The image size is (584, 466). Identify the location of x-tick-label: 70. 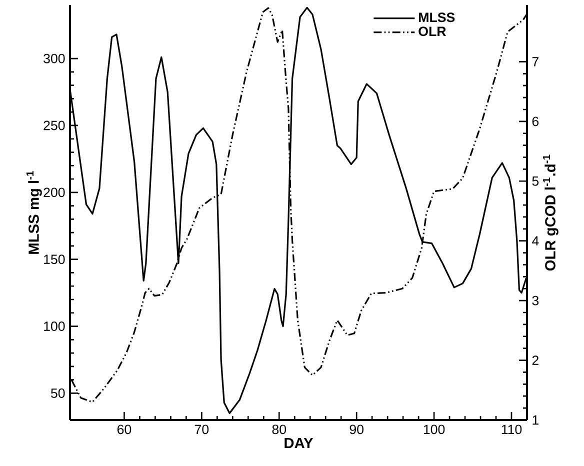
(201, 429).